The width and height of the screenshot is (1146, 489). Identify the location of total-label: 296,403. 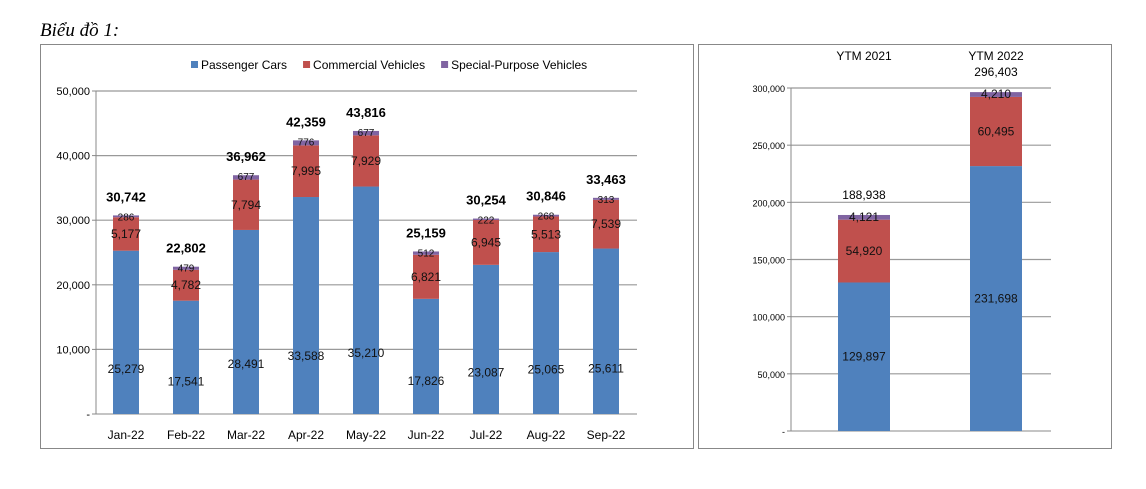
(996, 72).